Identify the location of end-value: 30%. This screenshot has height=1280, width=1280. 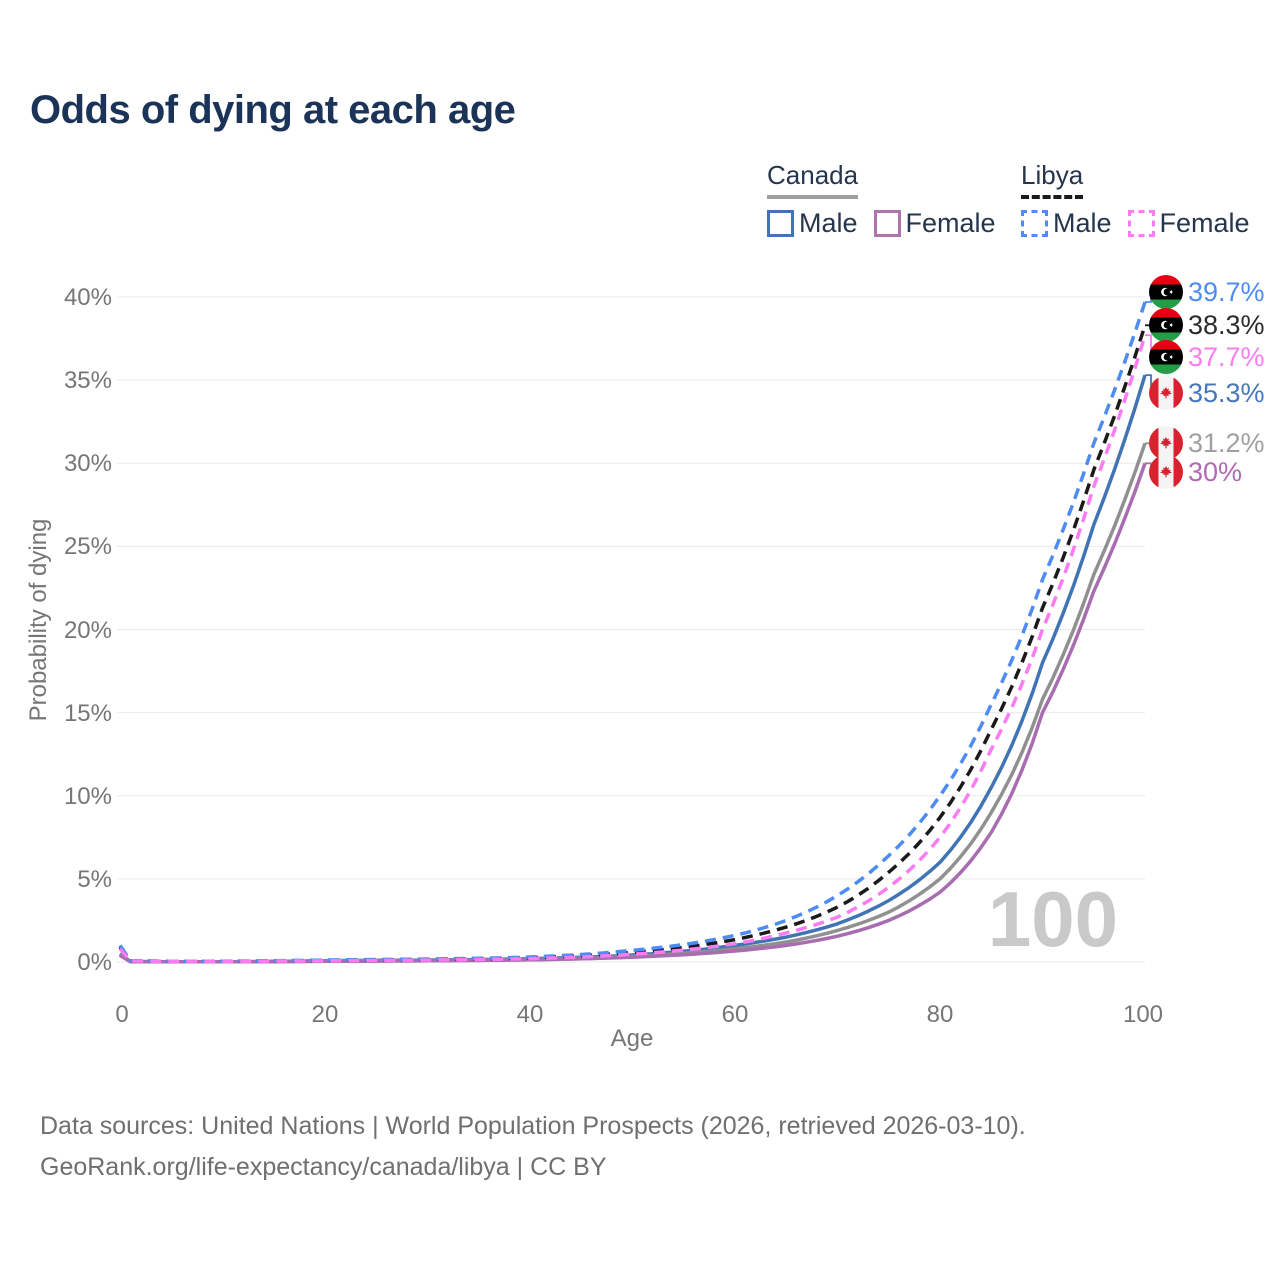
(1215, 472).